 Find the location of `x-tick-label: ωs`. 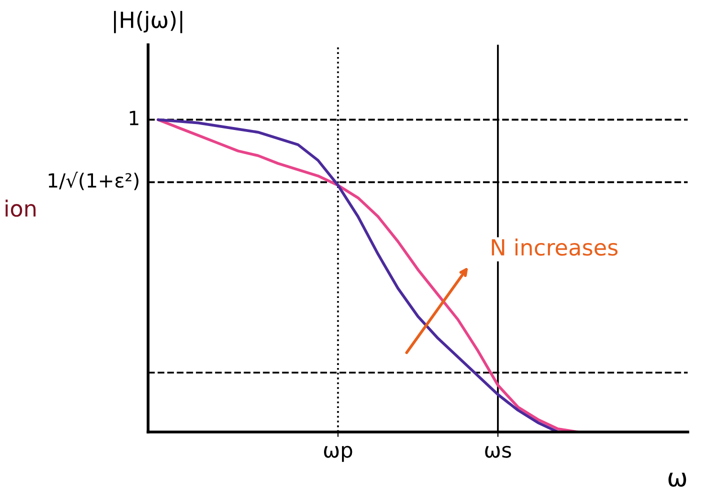

x-tick-label: ωs is located at coordinates (498, 452).